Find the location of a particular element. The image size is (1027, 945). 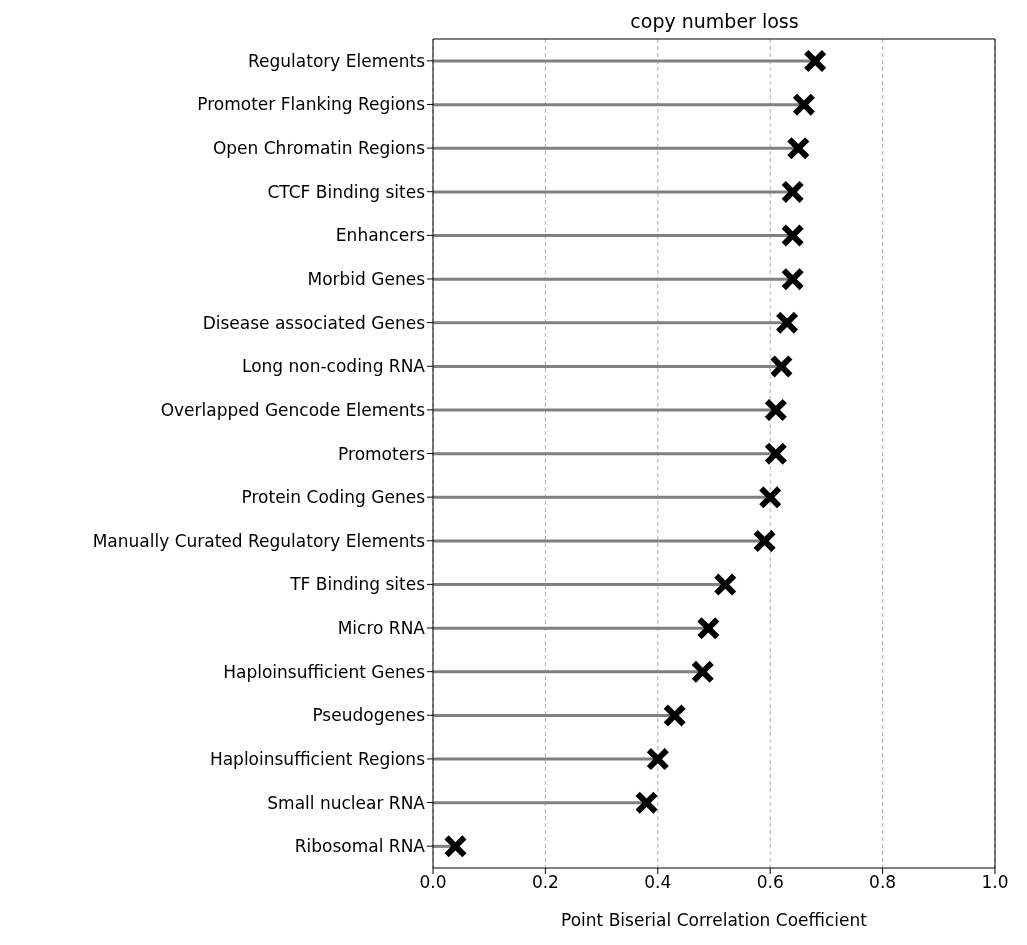

y-tick-label: Enhancers is located at coordinates (380, 235).